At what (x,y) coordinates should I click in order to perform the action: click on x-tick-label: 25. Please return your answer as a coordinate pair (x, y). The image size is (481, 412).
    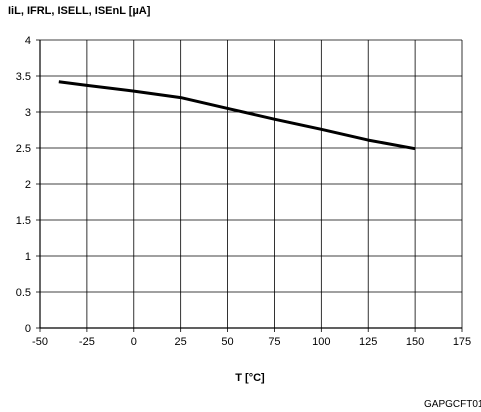
    Looking at the image, I should click on (181, 342).